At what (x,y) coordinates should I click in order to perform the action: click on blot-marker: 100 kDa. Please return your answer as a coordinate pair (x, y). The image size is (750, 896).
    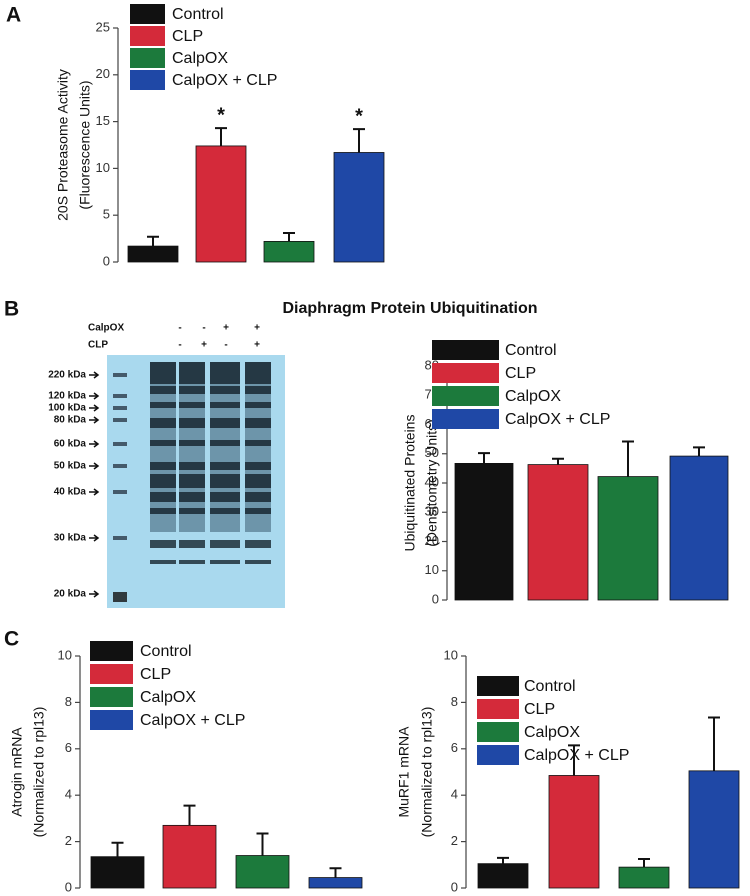
    Looking at the image, I should click on (67, 408).